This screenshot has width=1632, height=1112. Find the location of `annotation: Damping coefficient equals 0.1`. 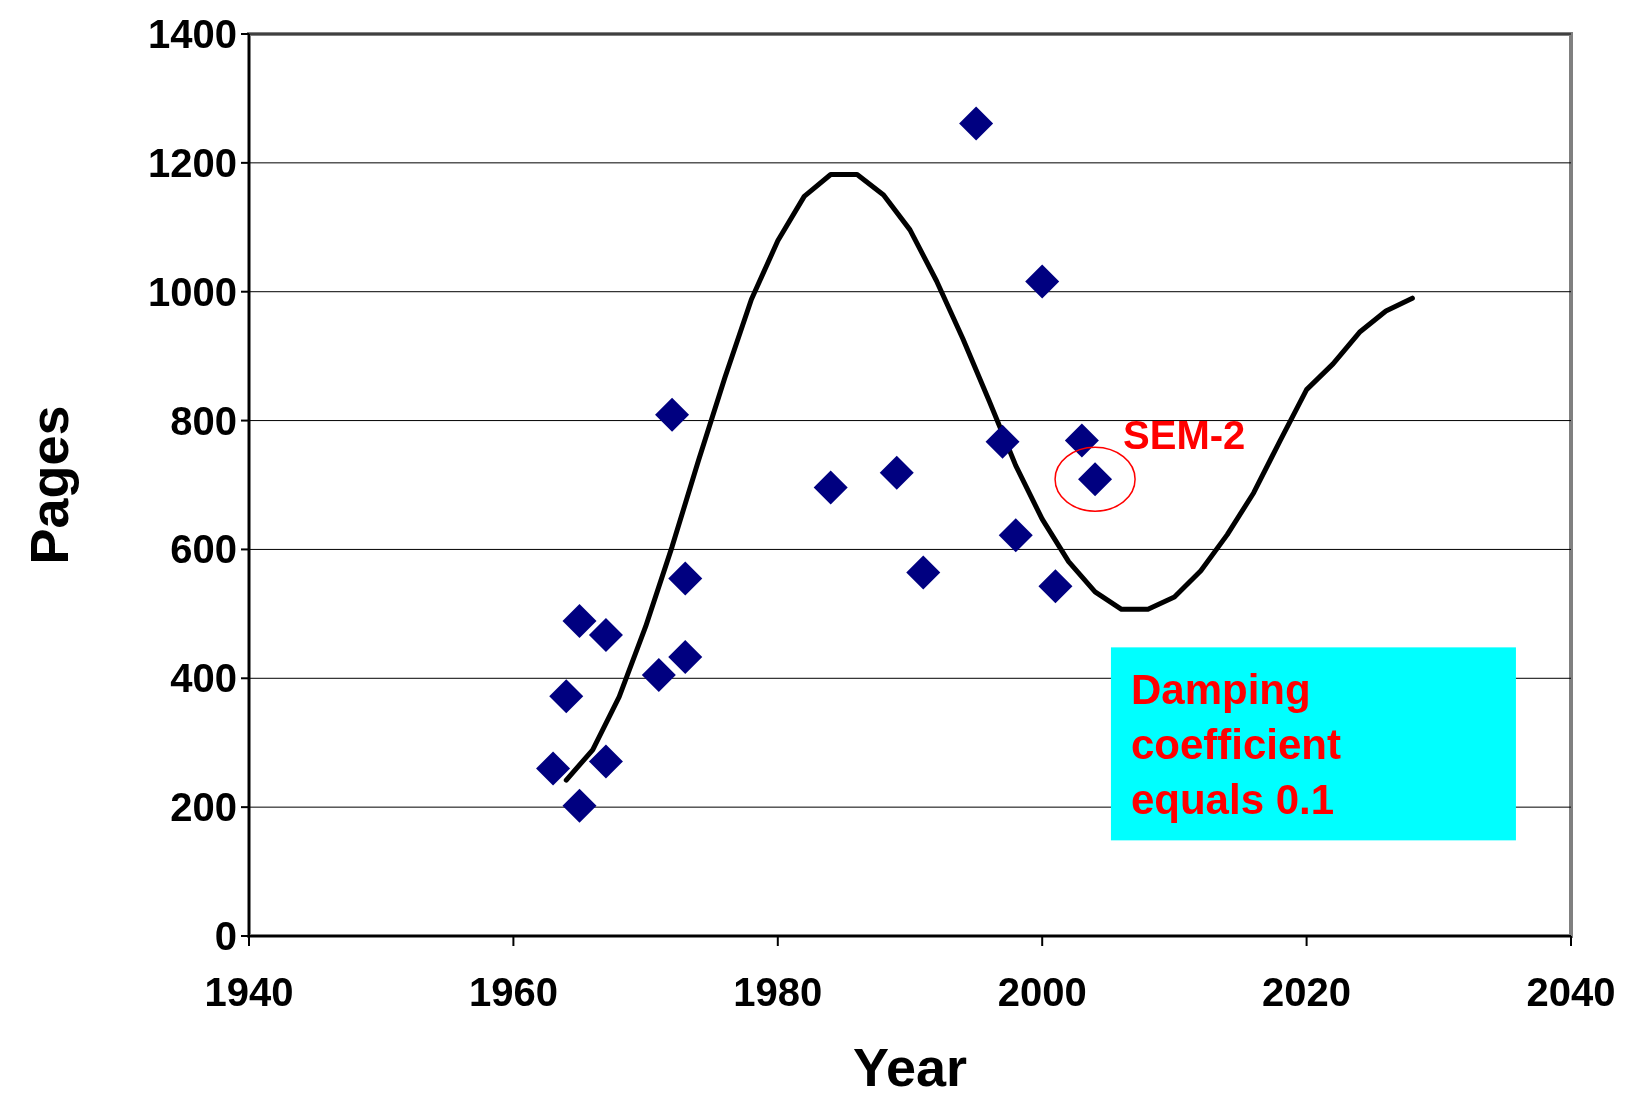

annotation: Damping coefficient equals 0.1 is located at coordinates (1235, 745).